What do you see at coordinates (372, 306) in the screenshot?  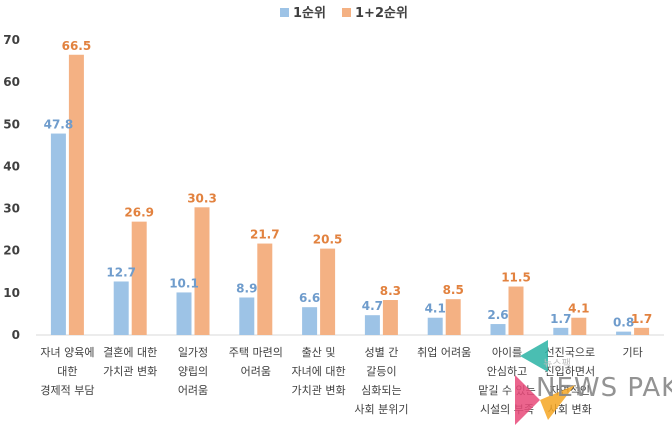 I see `data-label: 4.7` at bounding box center [372, 306].